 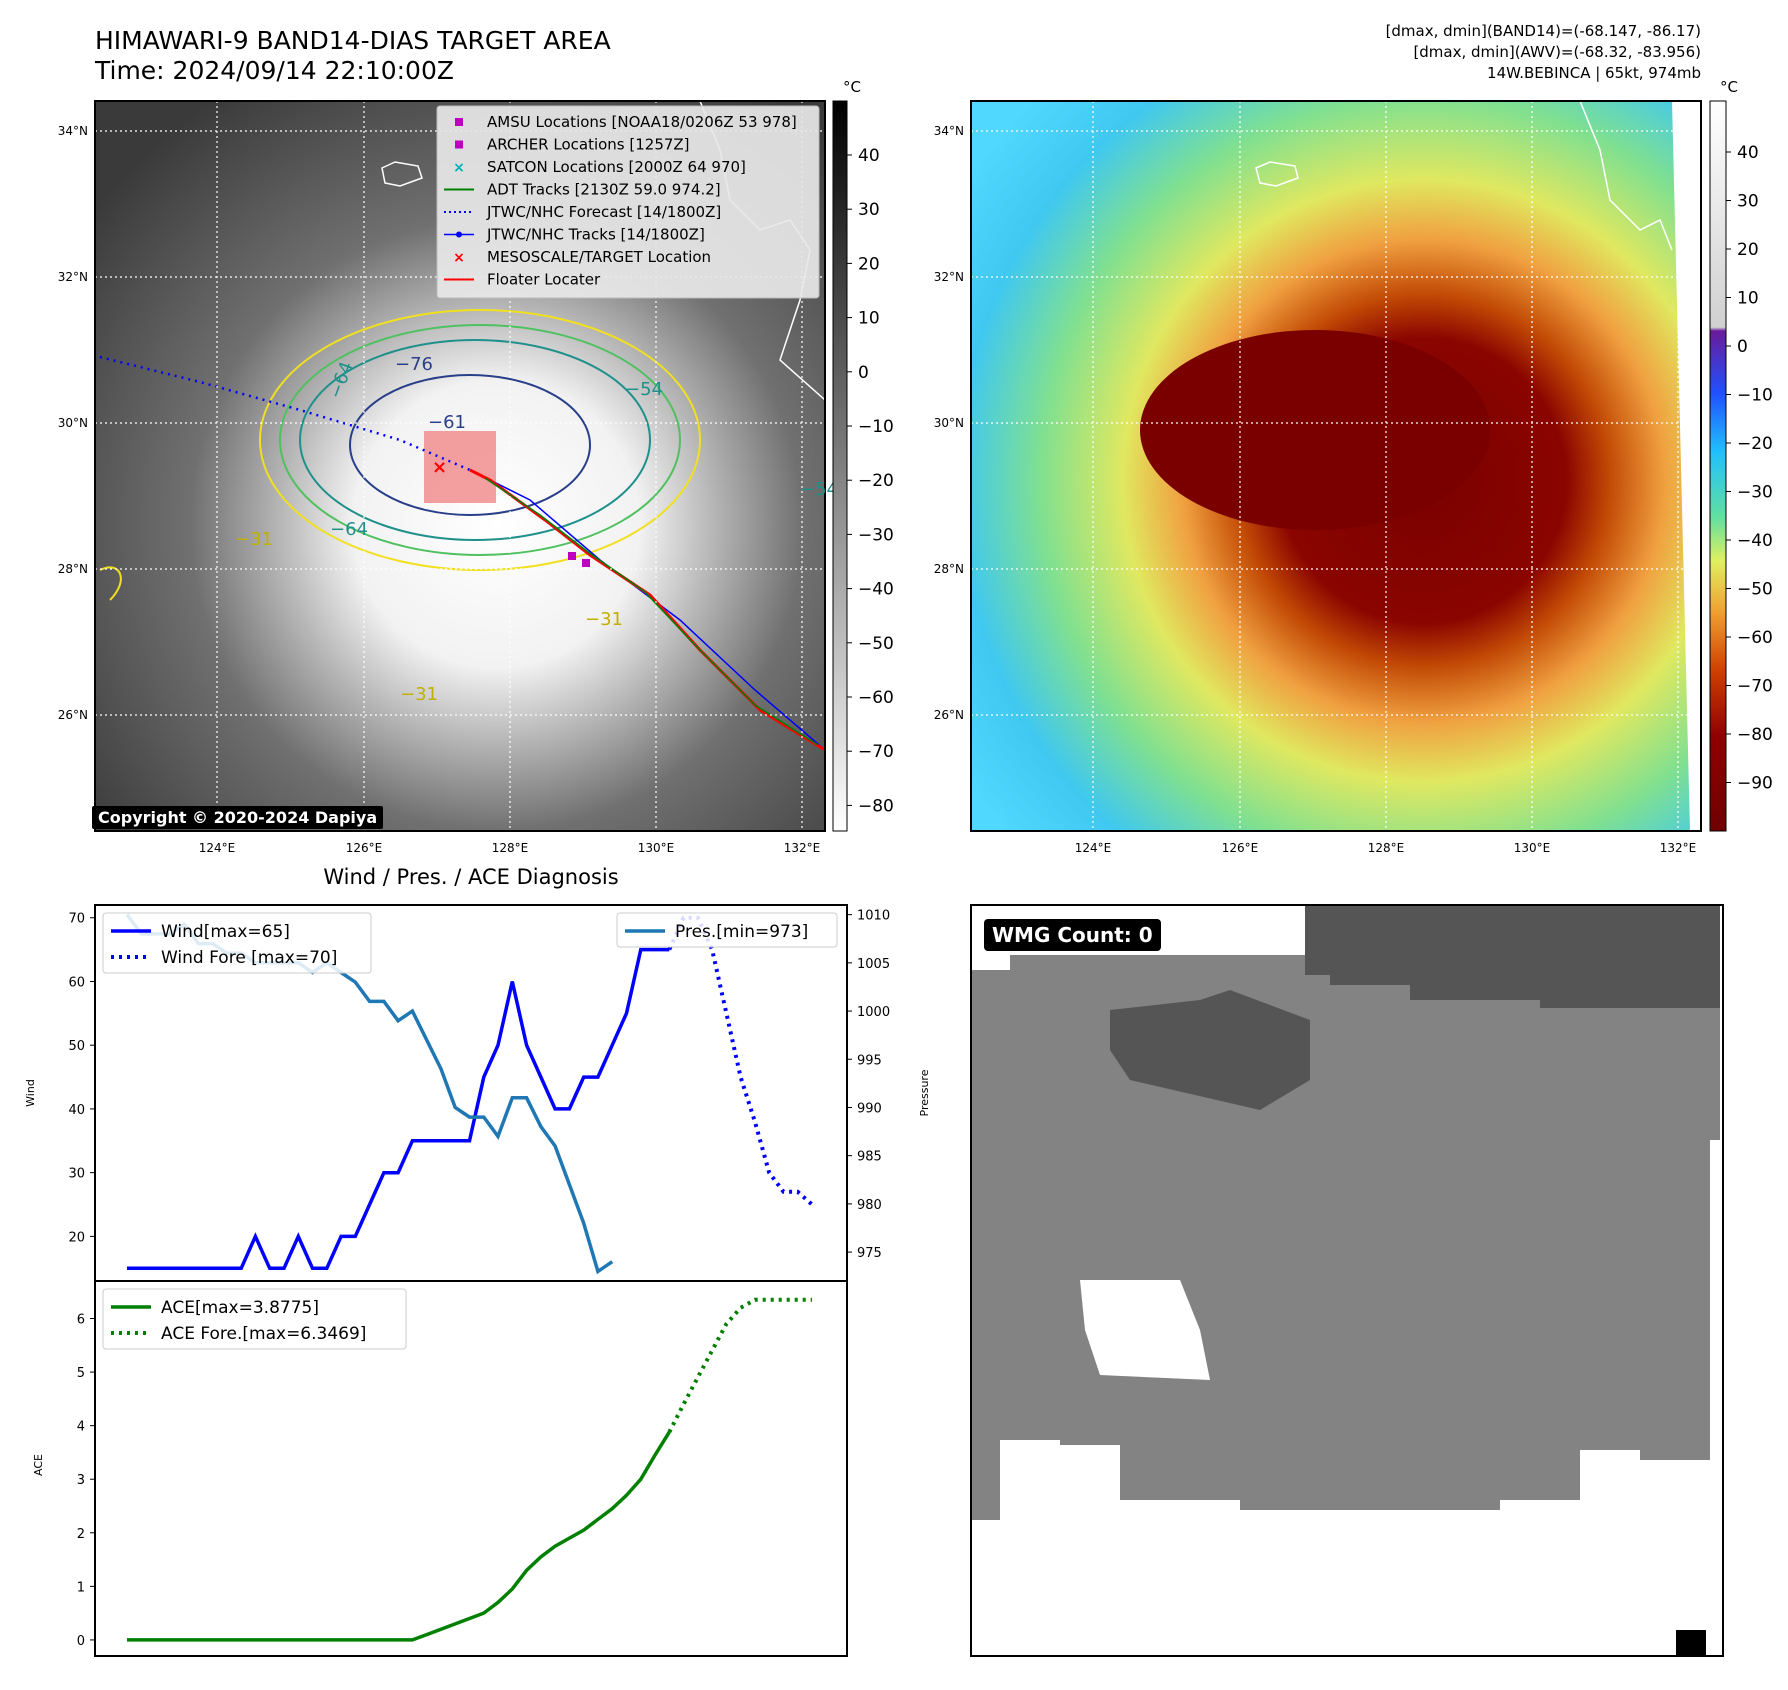 What do you see at coordinates (470, 445) in the screenshot?
I see `contour-navy` at bounding box center [470, 445].